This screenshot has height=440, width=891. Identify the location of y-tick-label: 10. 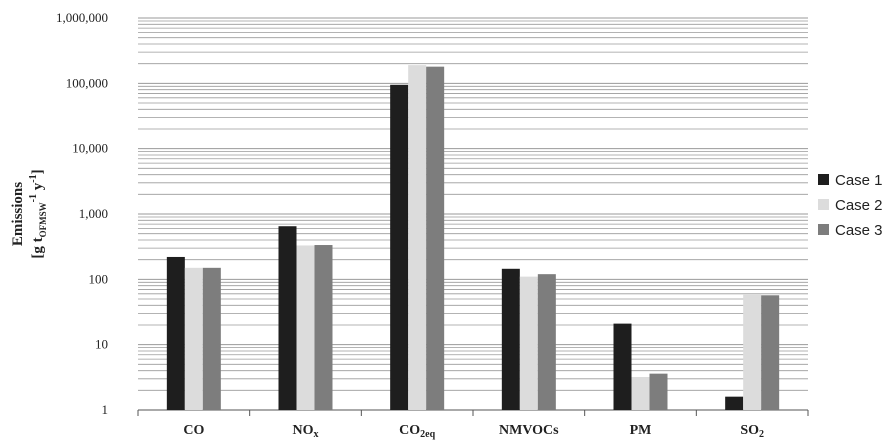
(101, 344).